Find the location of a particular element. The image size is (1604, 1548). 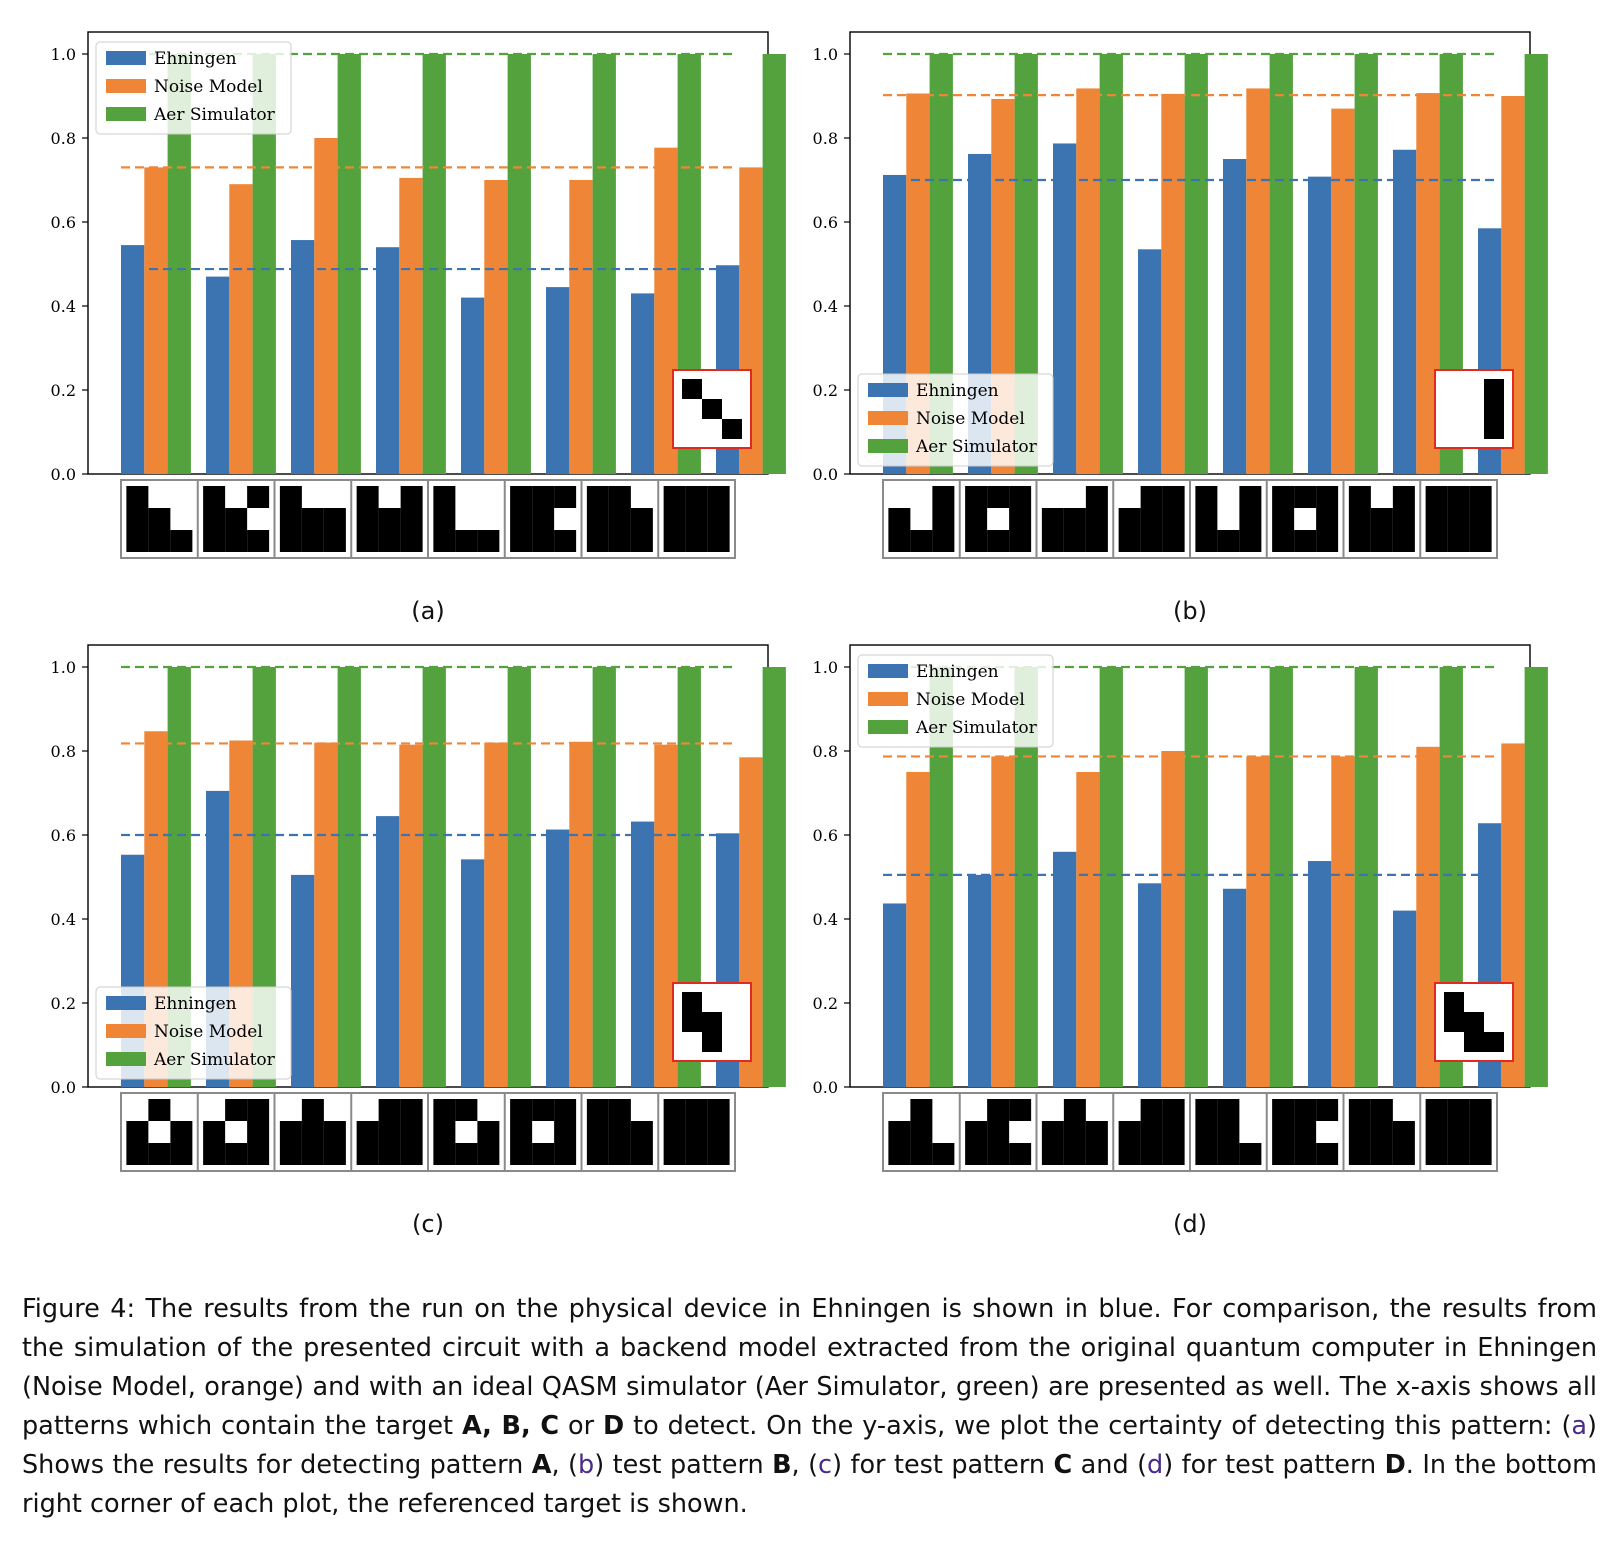

caption-ref-d: d is located at coordinates (1155, 1465).